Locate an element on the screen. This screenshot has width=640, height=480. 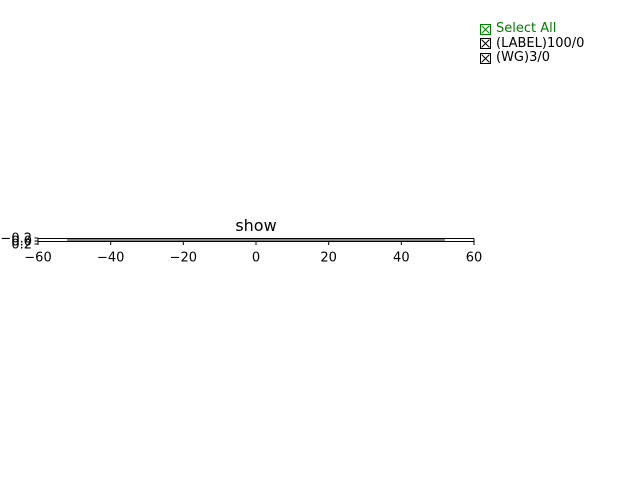
x-tick-label: −40 is located at coordinates (110, 258).